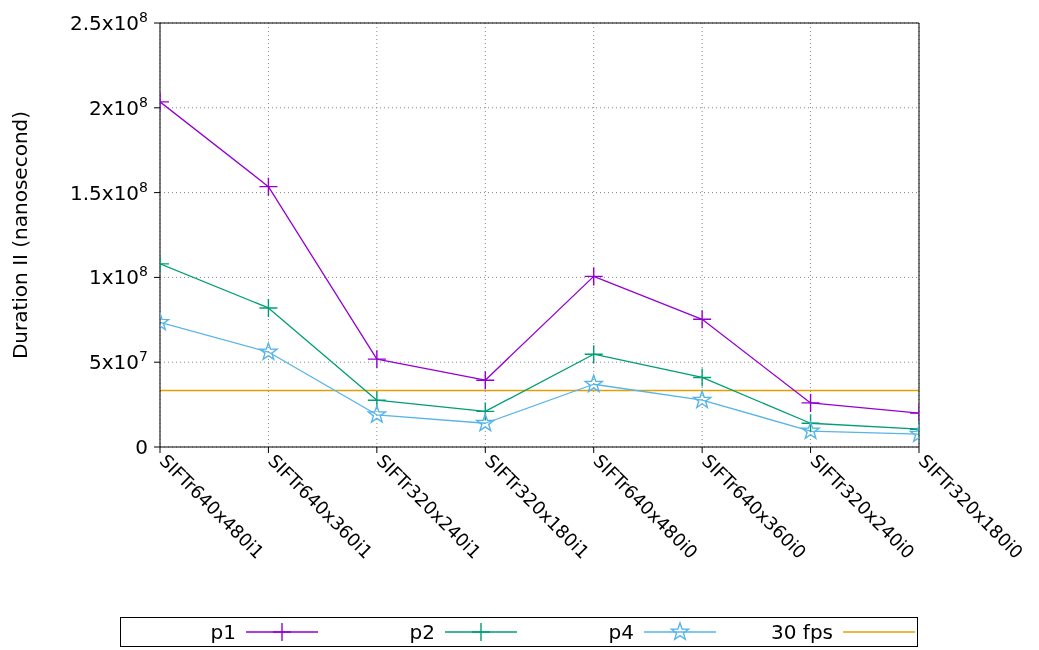 The image size is (1039, 650). I want to click on y-tick-label: 2x10$^{8}$, so click(118, 106).